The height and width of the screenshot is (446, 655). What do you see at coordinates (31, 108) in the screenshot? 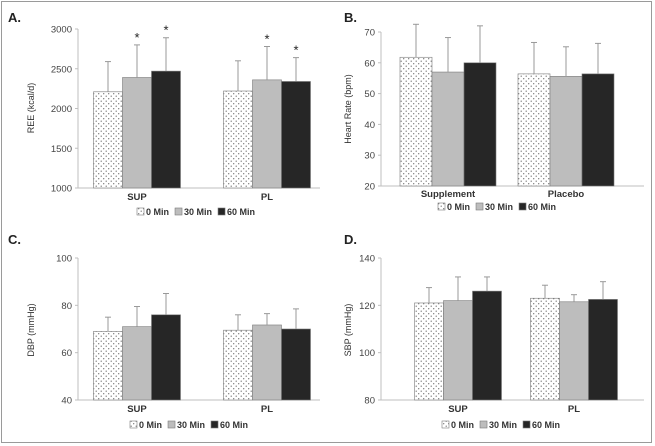
I see `y-axis-title: REE (kcal/d)` at bounding box center [31, 108].